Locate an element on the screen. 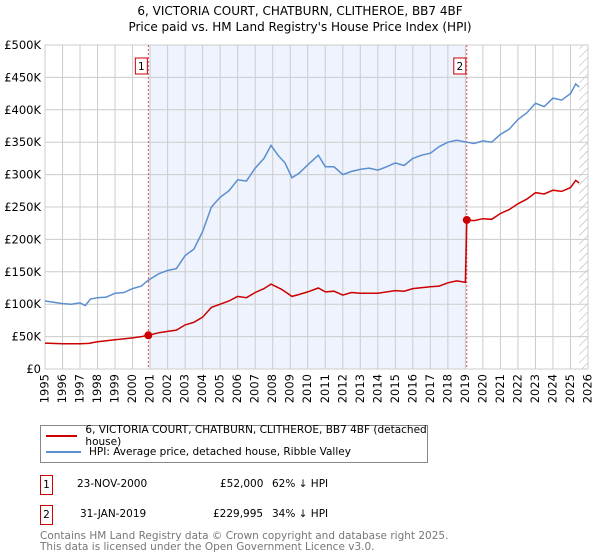 Image resolution: width=600 pixels, height=560 pixels. x-tick-label: 2014 is located at coordinates (377, 388).